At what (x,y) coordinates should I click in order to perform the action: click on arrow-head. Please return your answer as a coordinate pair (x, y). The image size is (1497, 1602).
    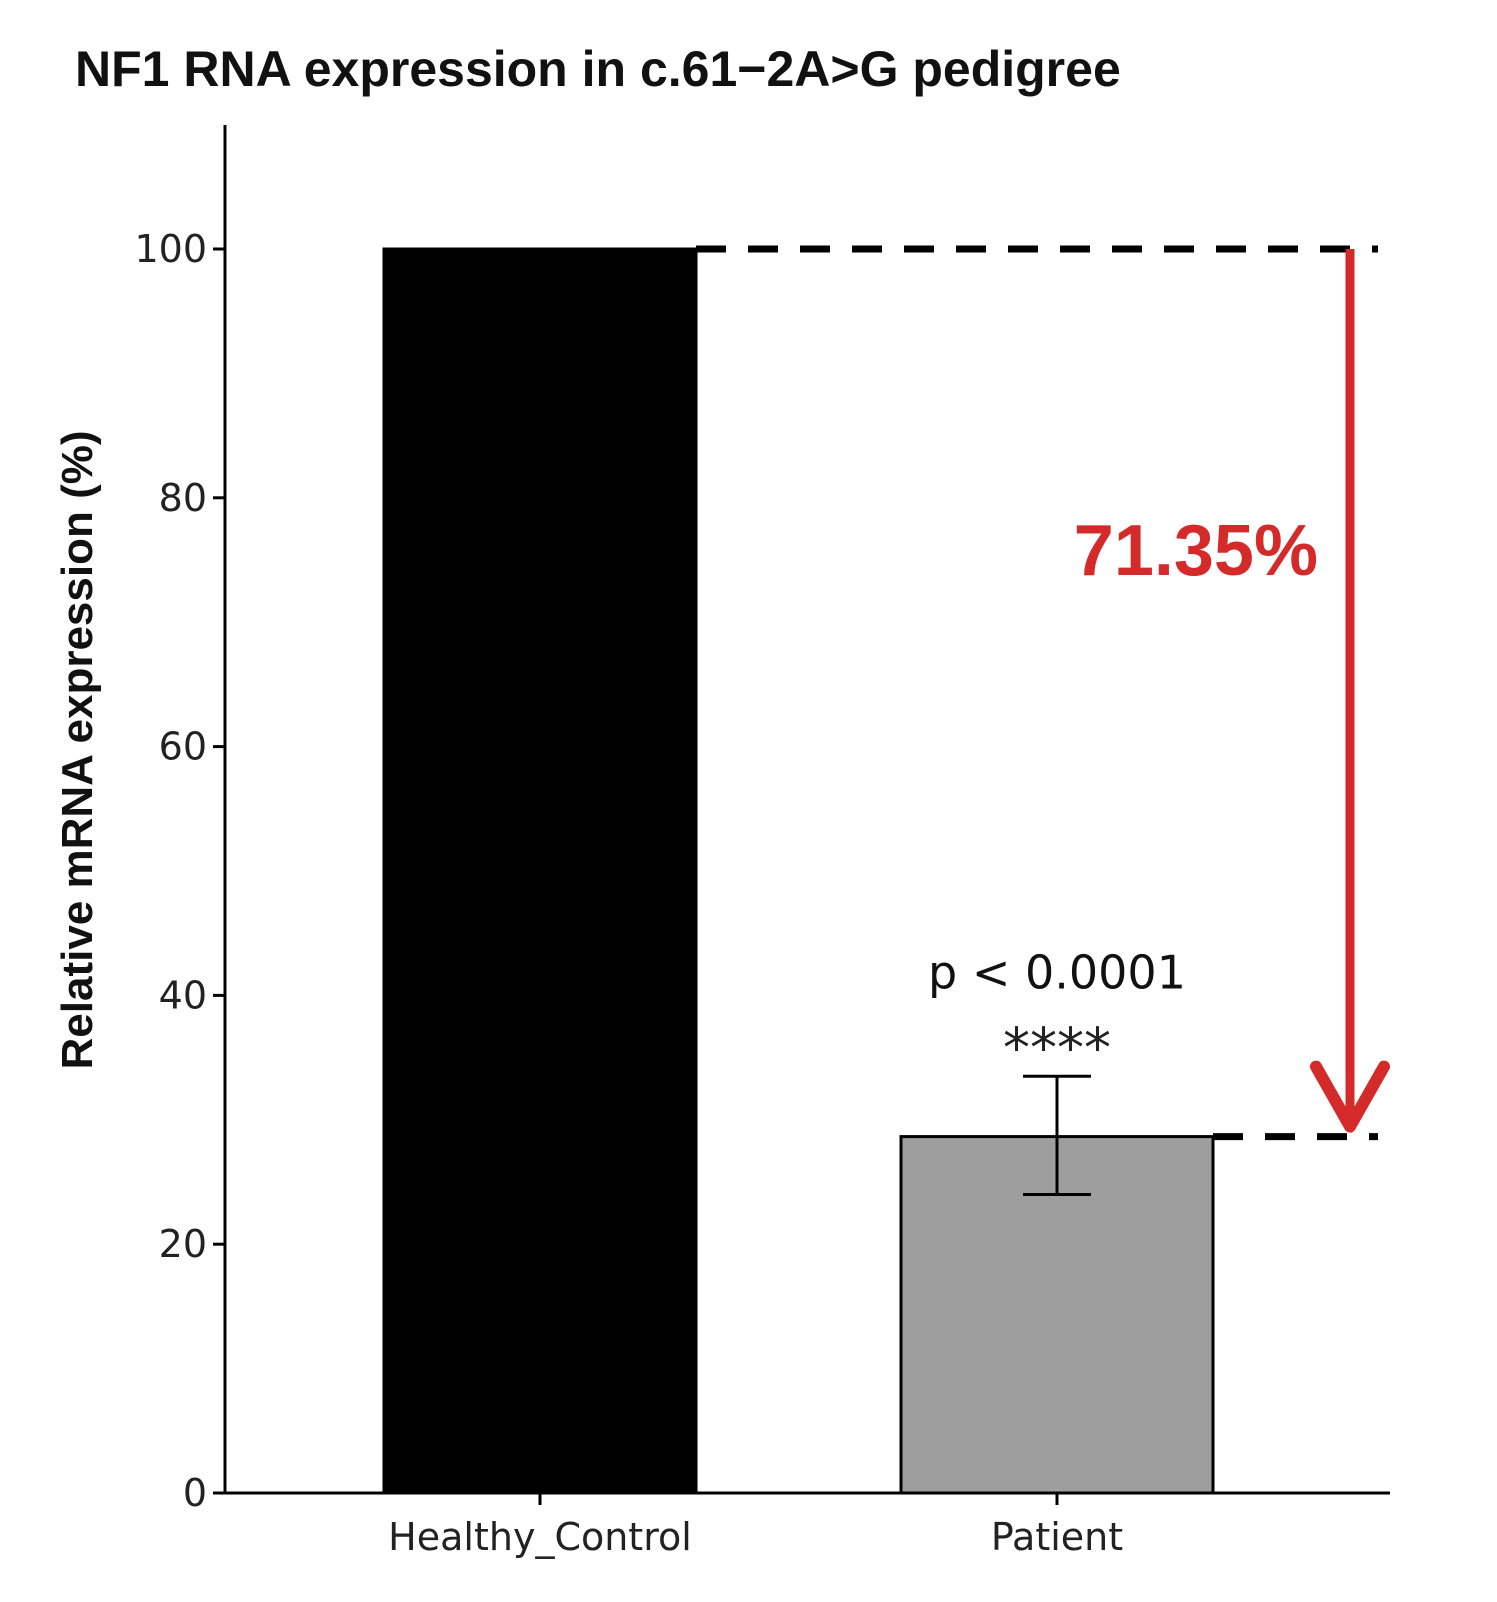
    Looking at the image, I should click on (1350, 1096).